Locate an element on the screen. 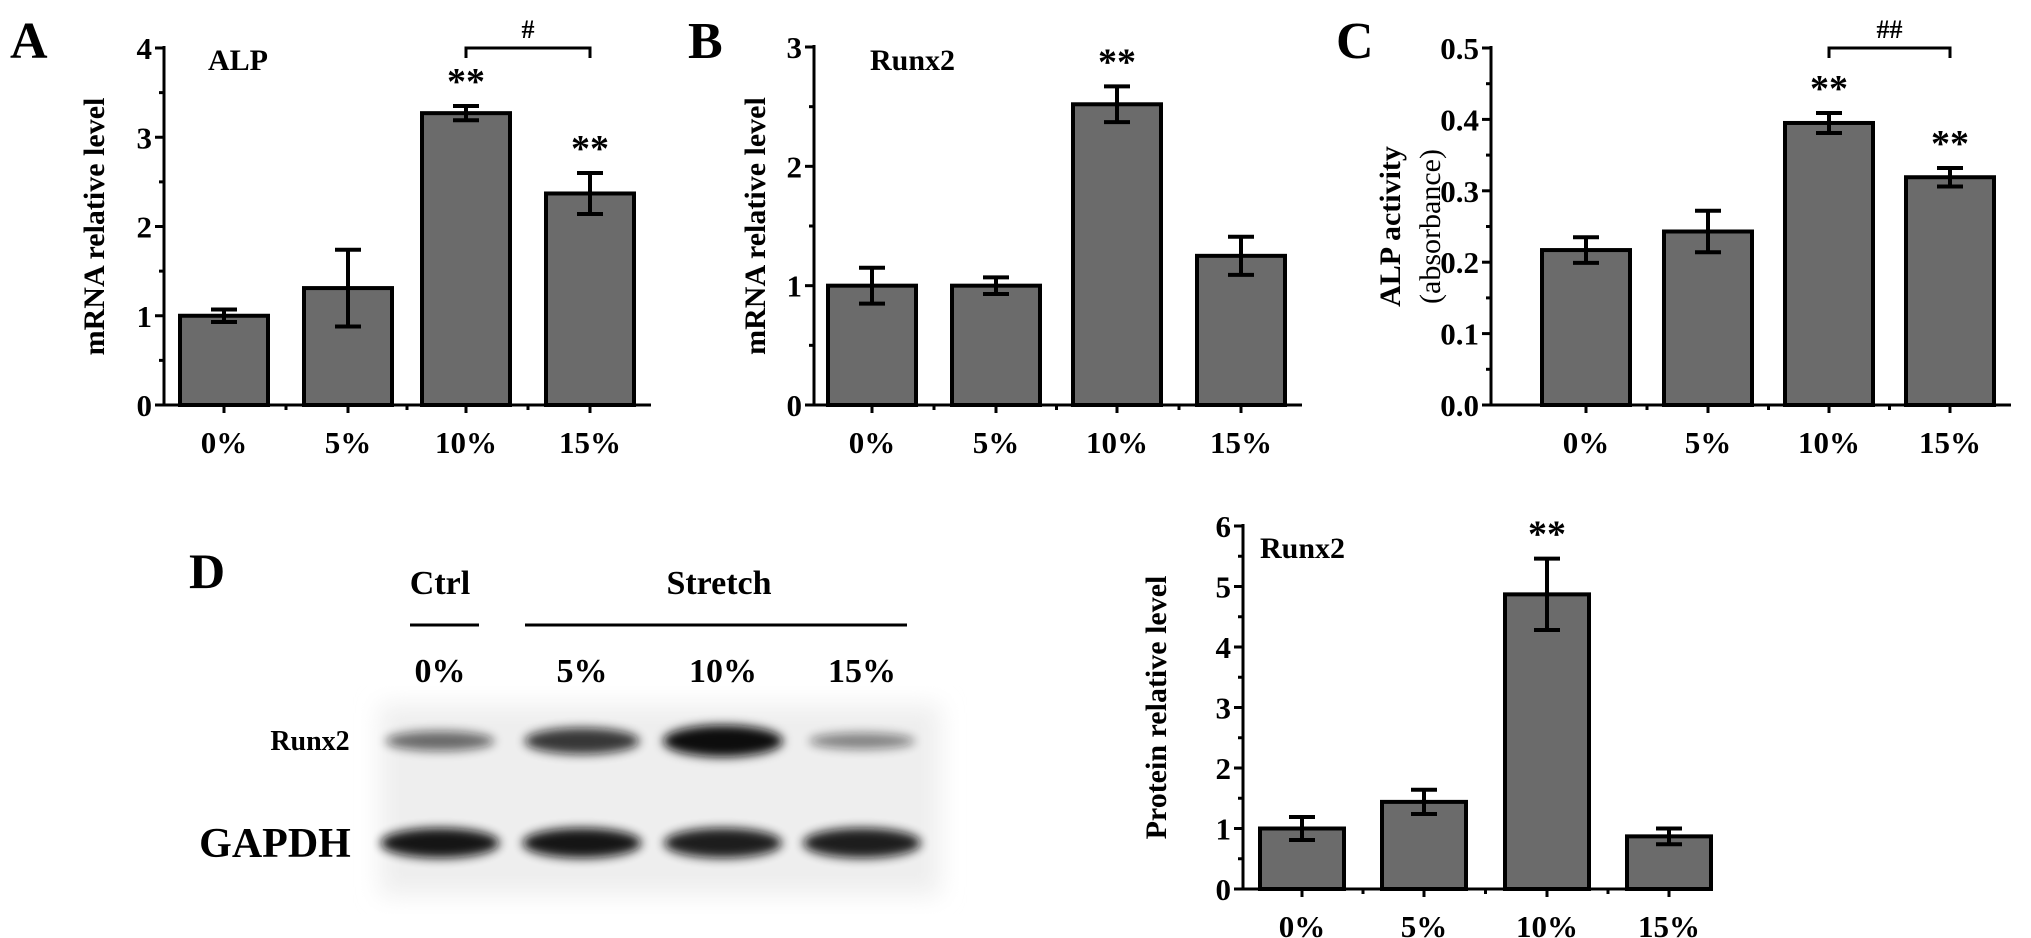  y-tick-label: 0.0 is located at coordinates (1459, 405).